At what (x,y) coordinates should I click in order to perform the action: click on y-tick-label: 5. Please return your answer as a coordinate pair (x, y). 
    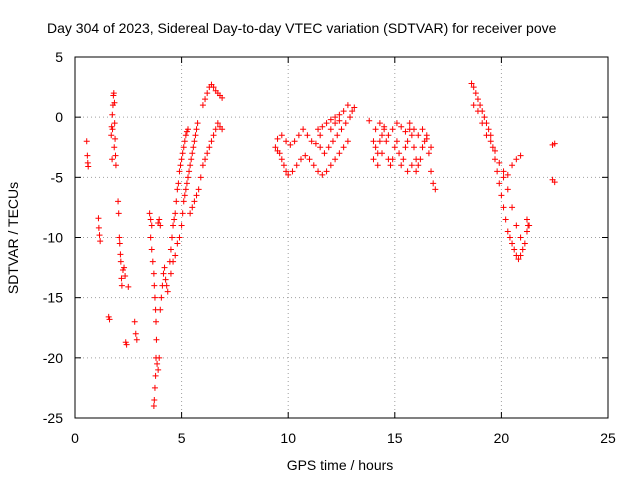
    Looking at the image, I should click on (59, 57).